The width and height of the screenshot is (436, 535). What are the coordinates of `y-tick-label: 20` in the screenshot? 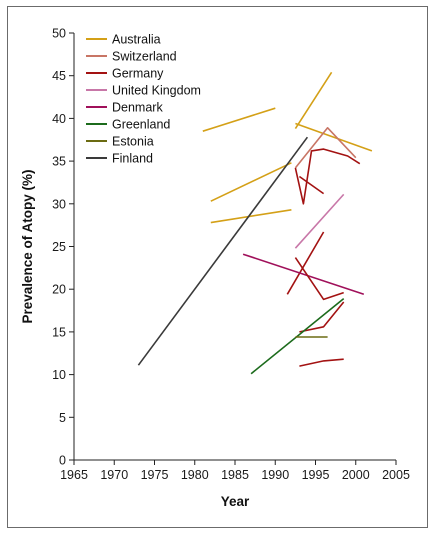 It's located at (59, 290).